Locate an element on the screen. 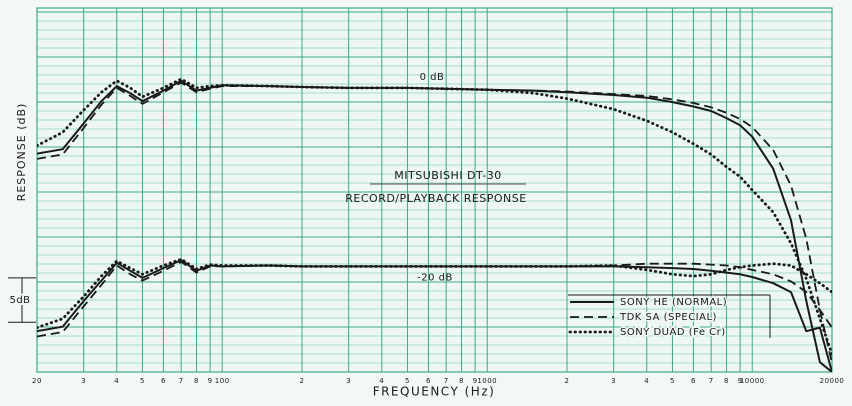 The height and width of the screenshot is (406, 852). y-axis-label: RESPONSE (dB) is located at coordinates (21, 152).